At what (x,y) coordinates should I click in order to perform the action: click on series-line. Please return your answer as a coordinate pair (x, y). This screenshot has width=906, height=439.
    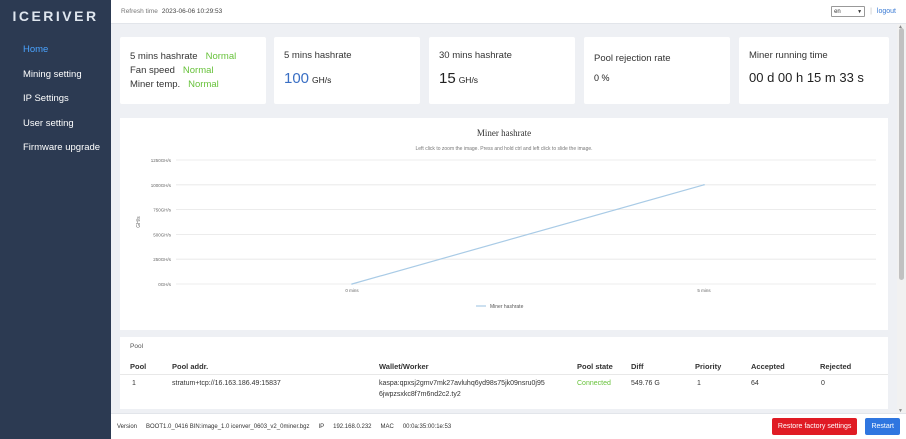
    Looking at the image, I should click on (528, 234).